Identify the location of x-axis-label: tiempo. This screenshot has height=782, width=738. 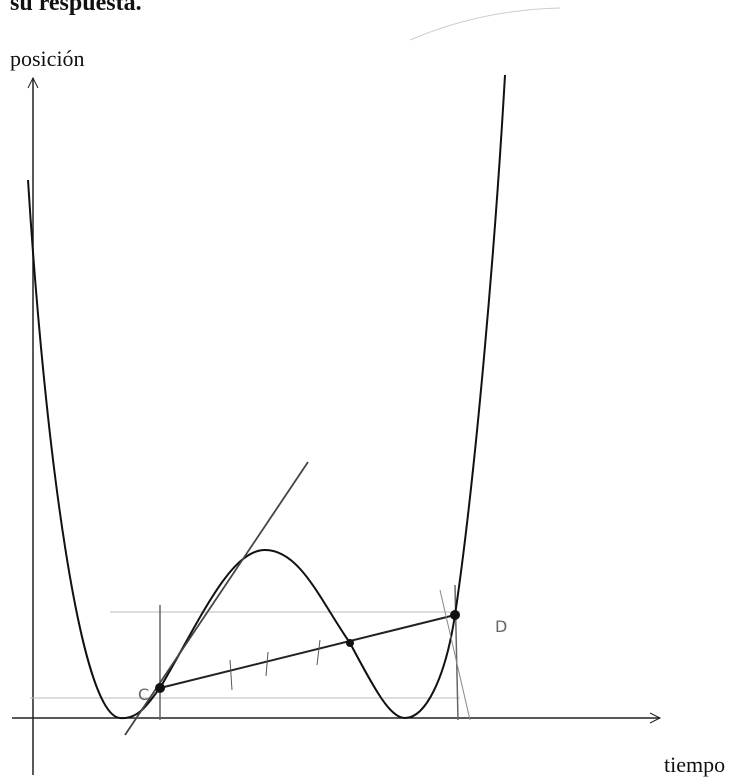
(695, 764).